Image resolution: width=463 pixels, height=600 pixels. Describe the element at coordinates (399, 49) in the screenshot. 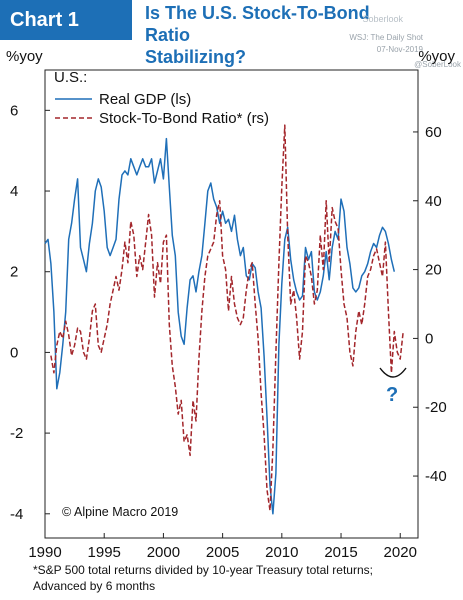

I see `watermark-date: 07-Nov-2019` at that location.